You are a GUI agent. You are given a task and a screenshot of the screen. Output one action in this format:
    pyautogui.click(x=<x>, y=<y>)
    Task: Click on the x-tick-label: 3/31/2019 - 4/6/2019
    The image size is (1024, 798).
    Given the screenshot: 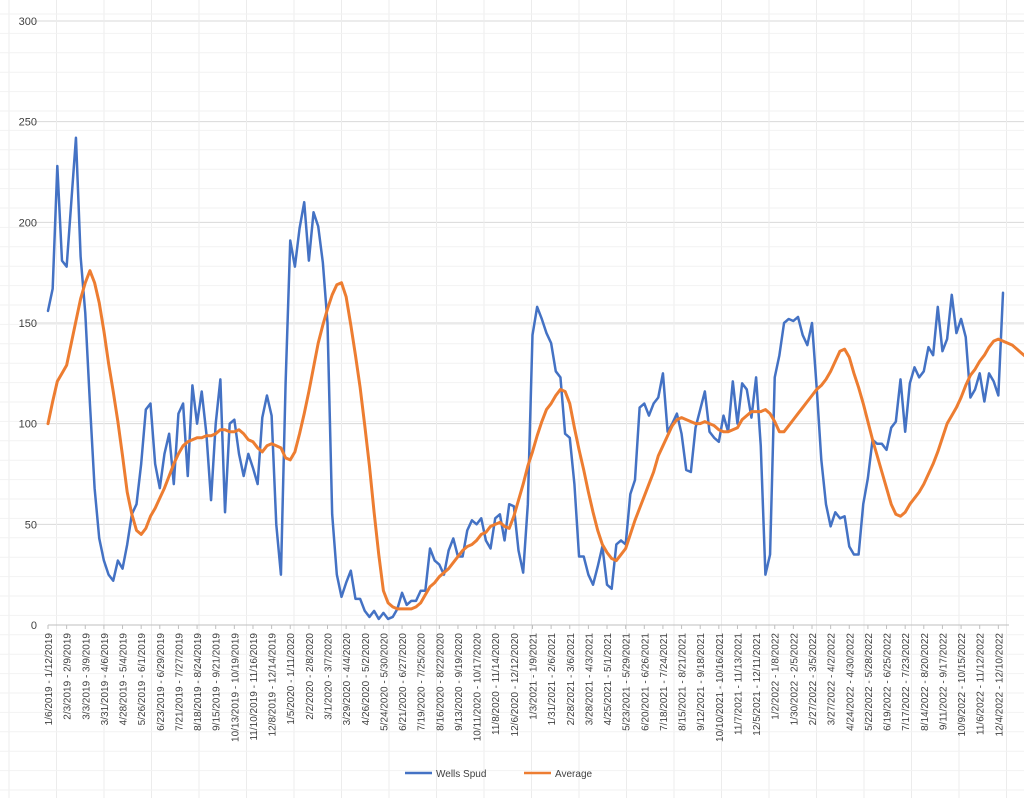 What is the action you would take?
    pyautogui.click(x=105, y=679)
    